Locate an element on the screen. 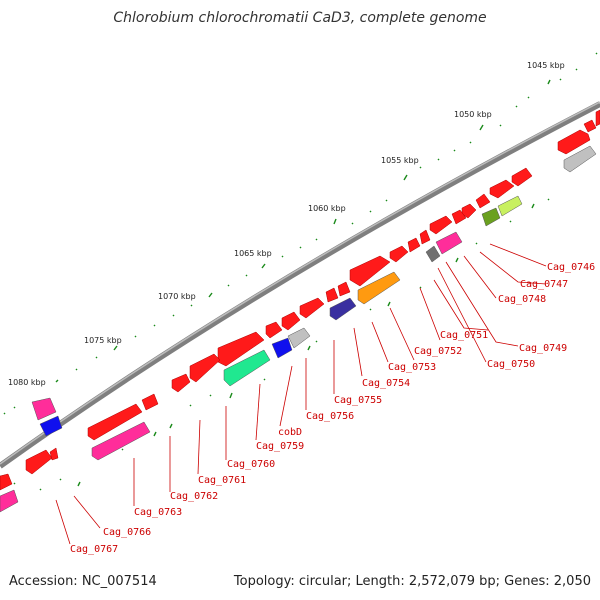  gene-label-cag-0761: Cag_0761 is located at coordinates (222, 480).